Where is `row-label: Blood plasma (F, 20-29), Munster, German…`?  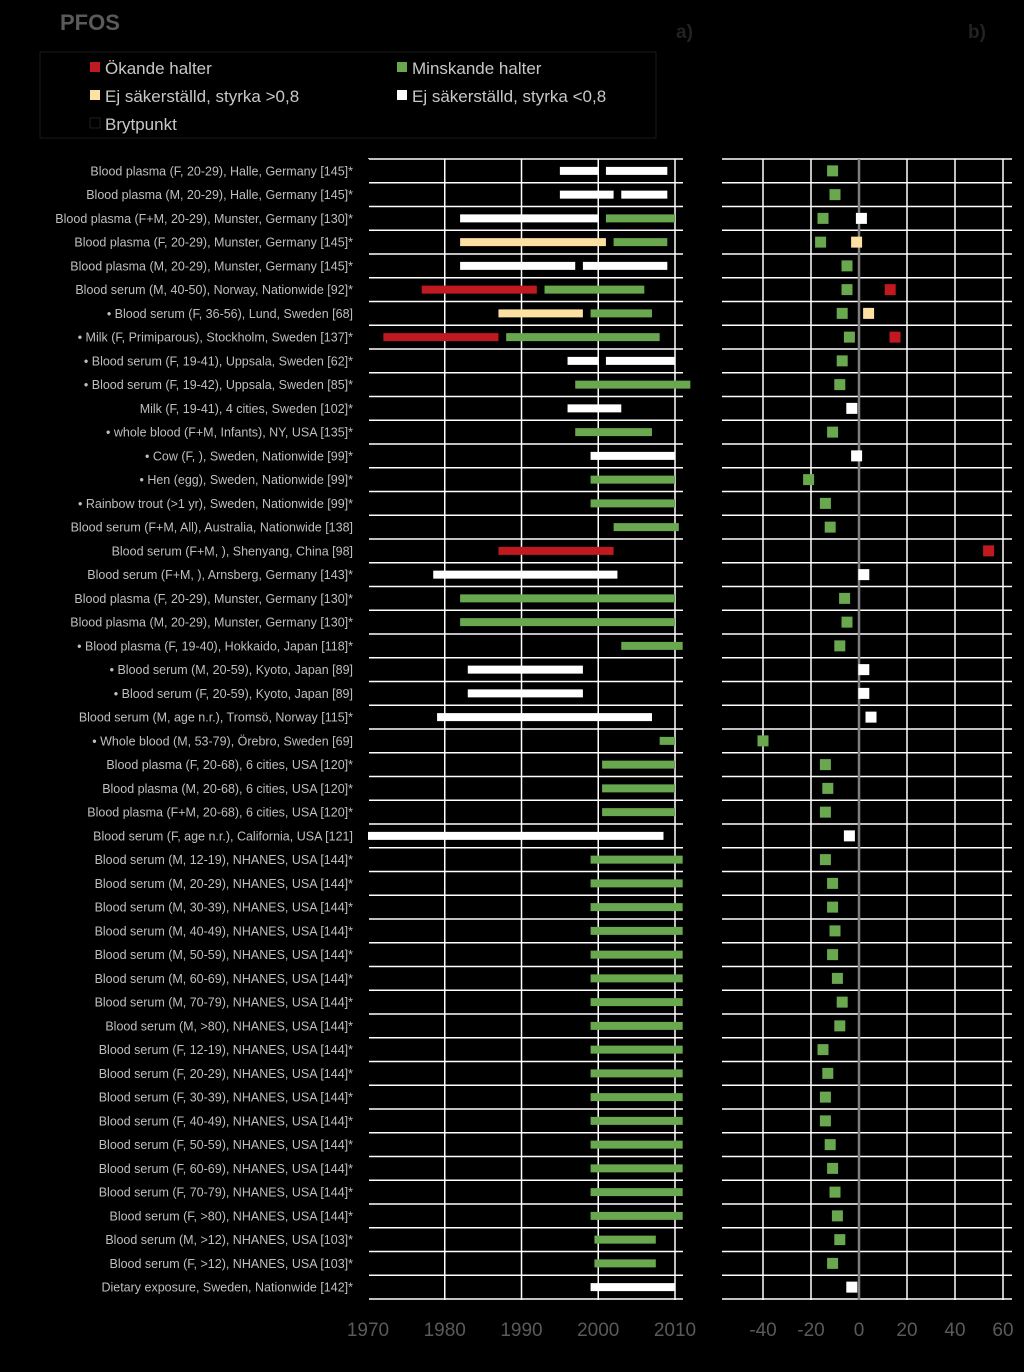
row-label: Blood plasma (F, 20-29), Munster, German… is located at coordinates (213, 599).